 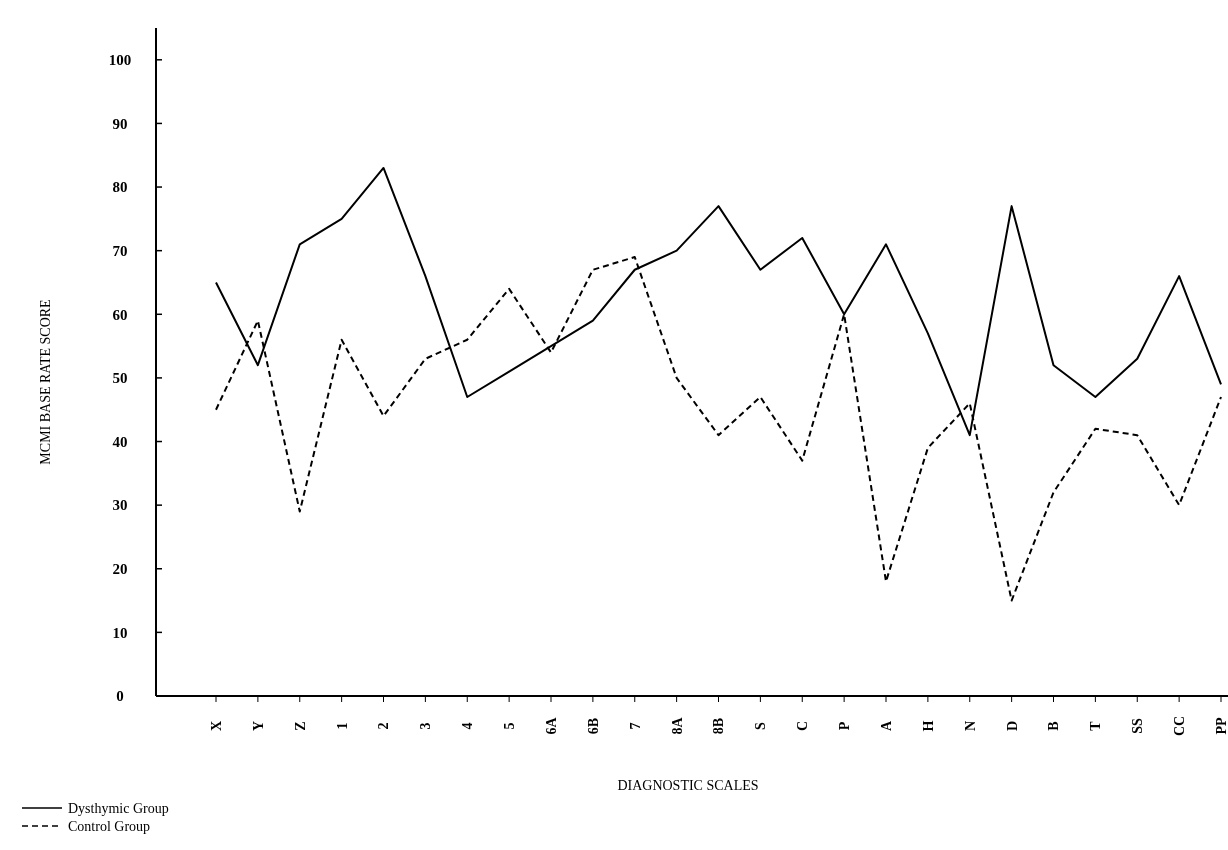 What do you see at coordinates (426, 726) in the screenshot?
I see `x-tick-label: 3` at bounding box center [426, 726].